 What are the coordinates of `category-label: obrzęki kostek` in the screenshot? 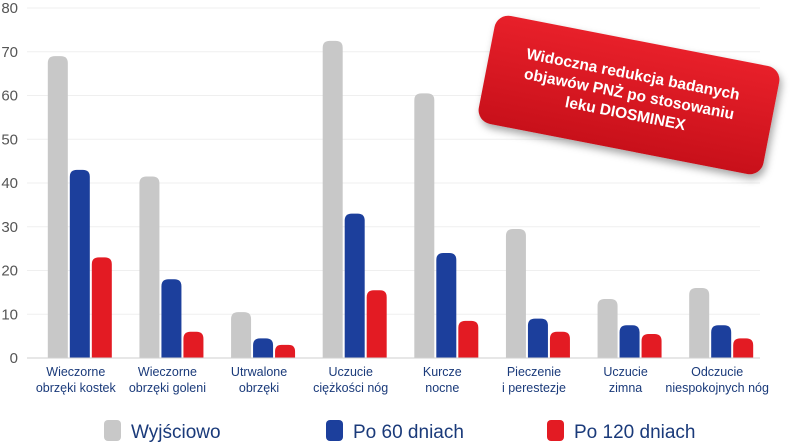 It's located at (76, 388).